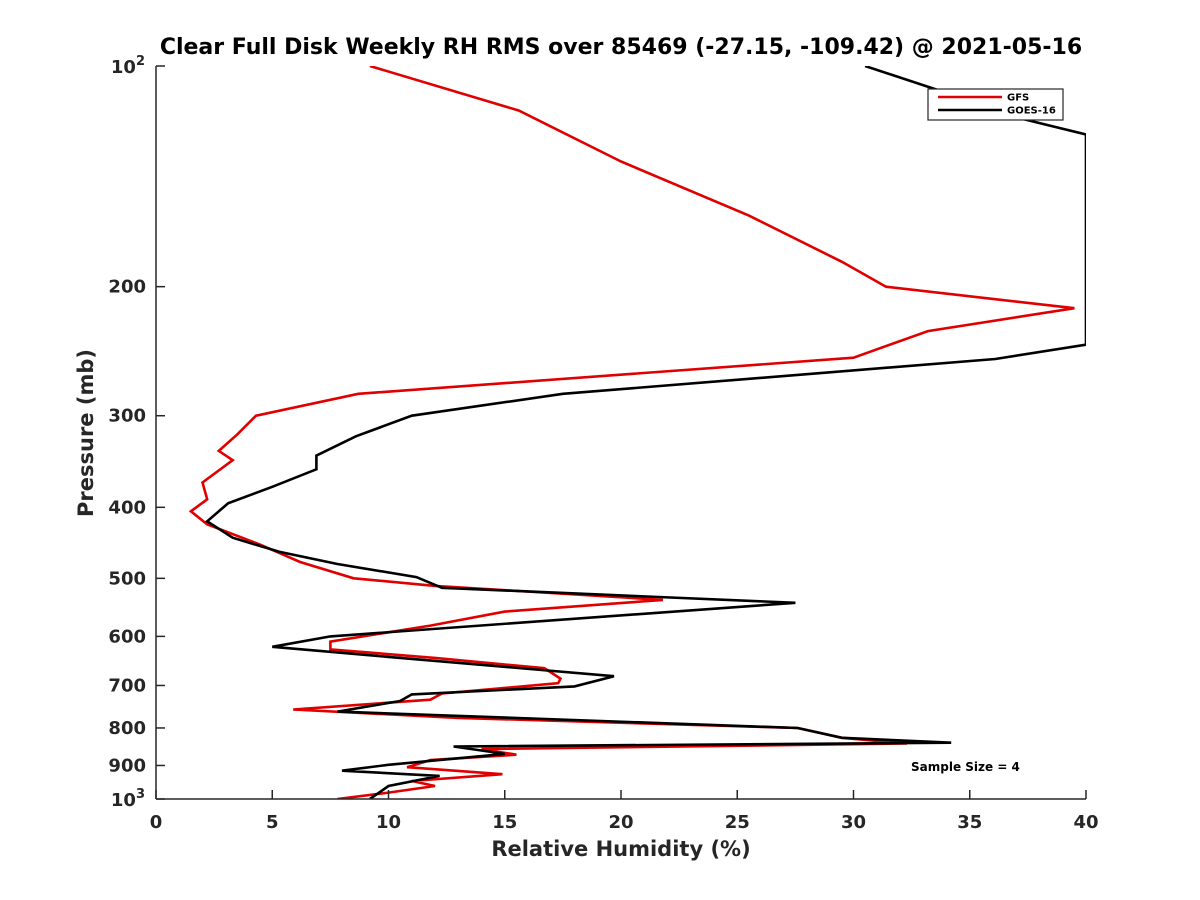  I want to click on y-tick-label: 10², so click(128, 66).